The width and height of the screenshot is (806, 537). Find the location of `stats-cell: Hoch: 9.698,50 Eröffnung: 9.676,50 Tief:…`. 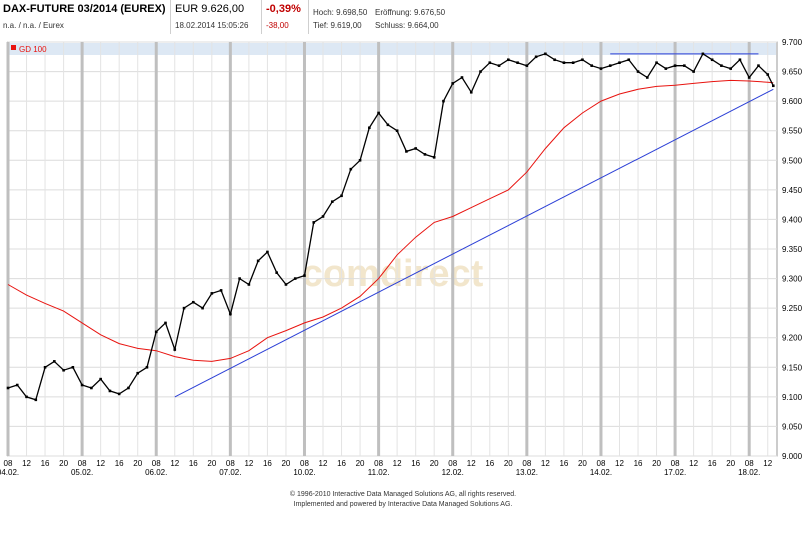

stats-cell: Hoch: 9.698,50 Eröffnung: 9.676,50 Tief:… is located at coordinates (409, 17).